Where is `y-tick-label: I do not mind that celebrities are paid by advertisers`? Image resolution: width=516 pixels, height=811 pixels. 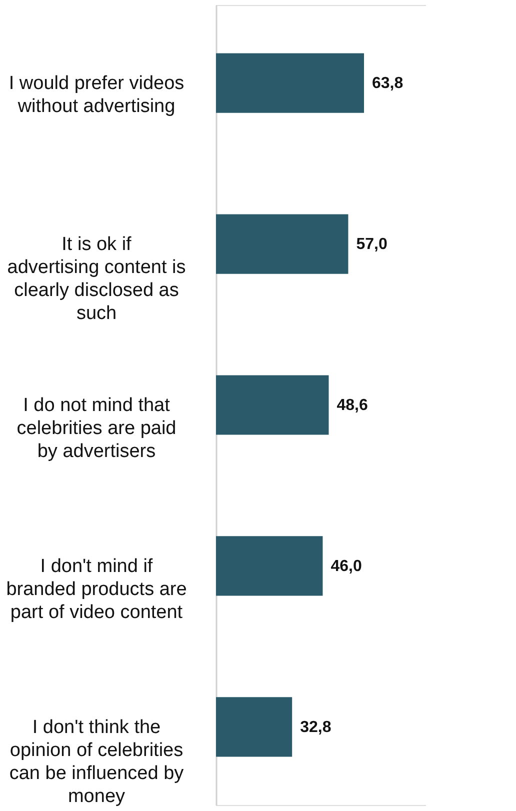 y-tick-label: I do not mind that celebrities are paid by advertisers is located at coordinates (96, 428).